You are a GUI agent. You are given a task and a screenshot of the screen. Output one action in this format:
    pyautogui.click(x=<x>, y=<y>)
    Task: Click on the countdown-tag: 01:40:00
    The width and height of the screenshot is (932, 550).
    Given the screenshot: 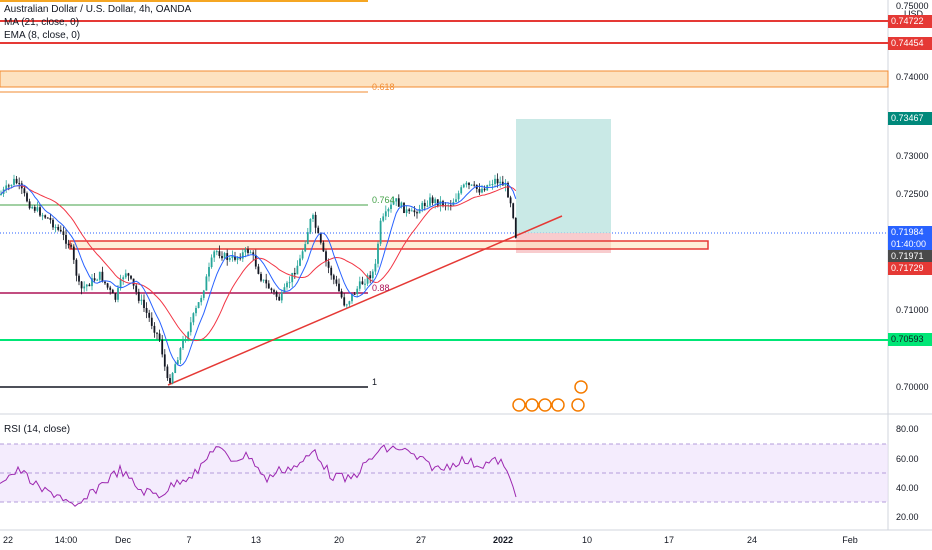 What is the action you would take?
    pyautogui.click(x=910, y=244)
    